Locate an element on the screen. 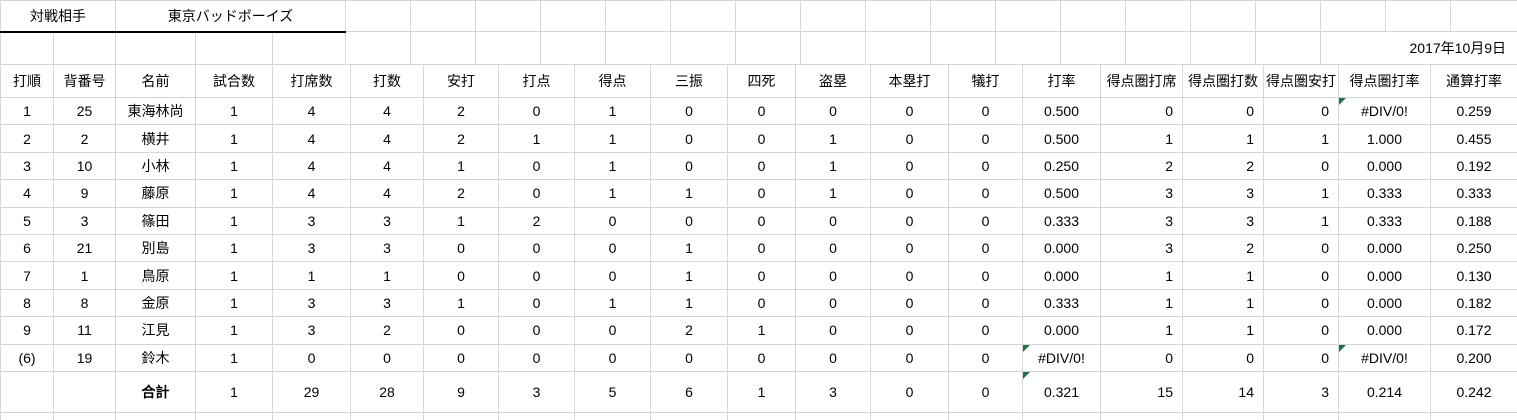  header-cell: 得点圏安打 is located at coordinates (1301, 81).